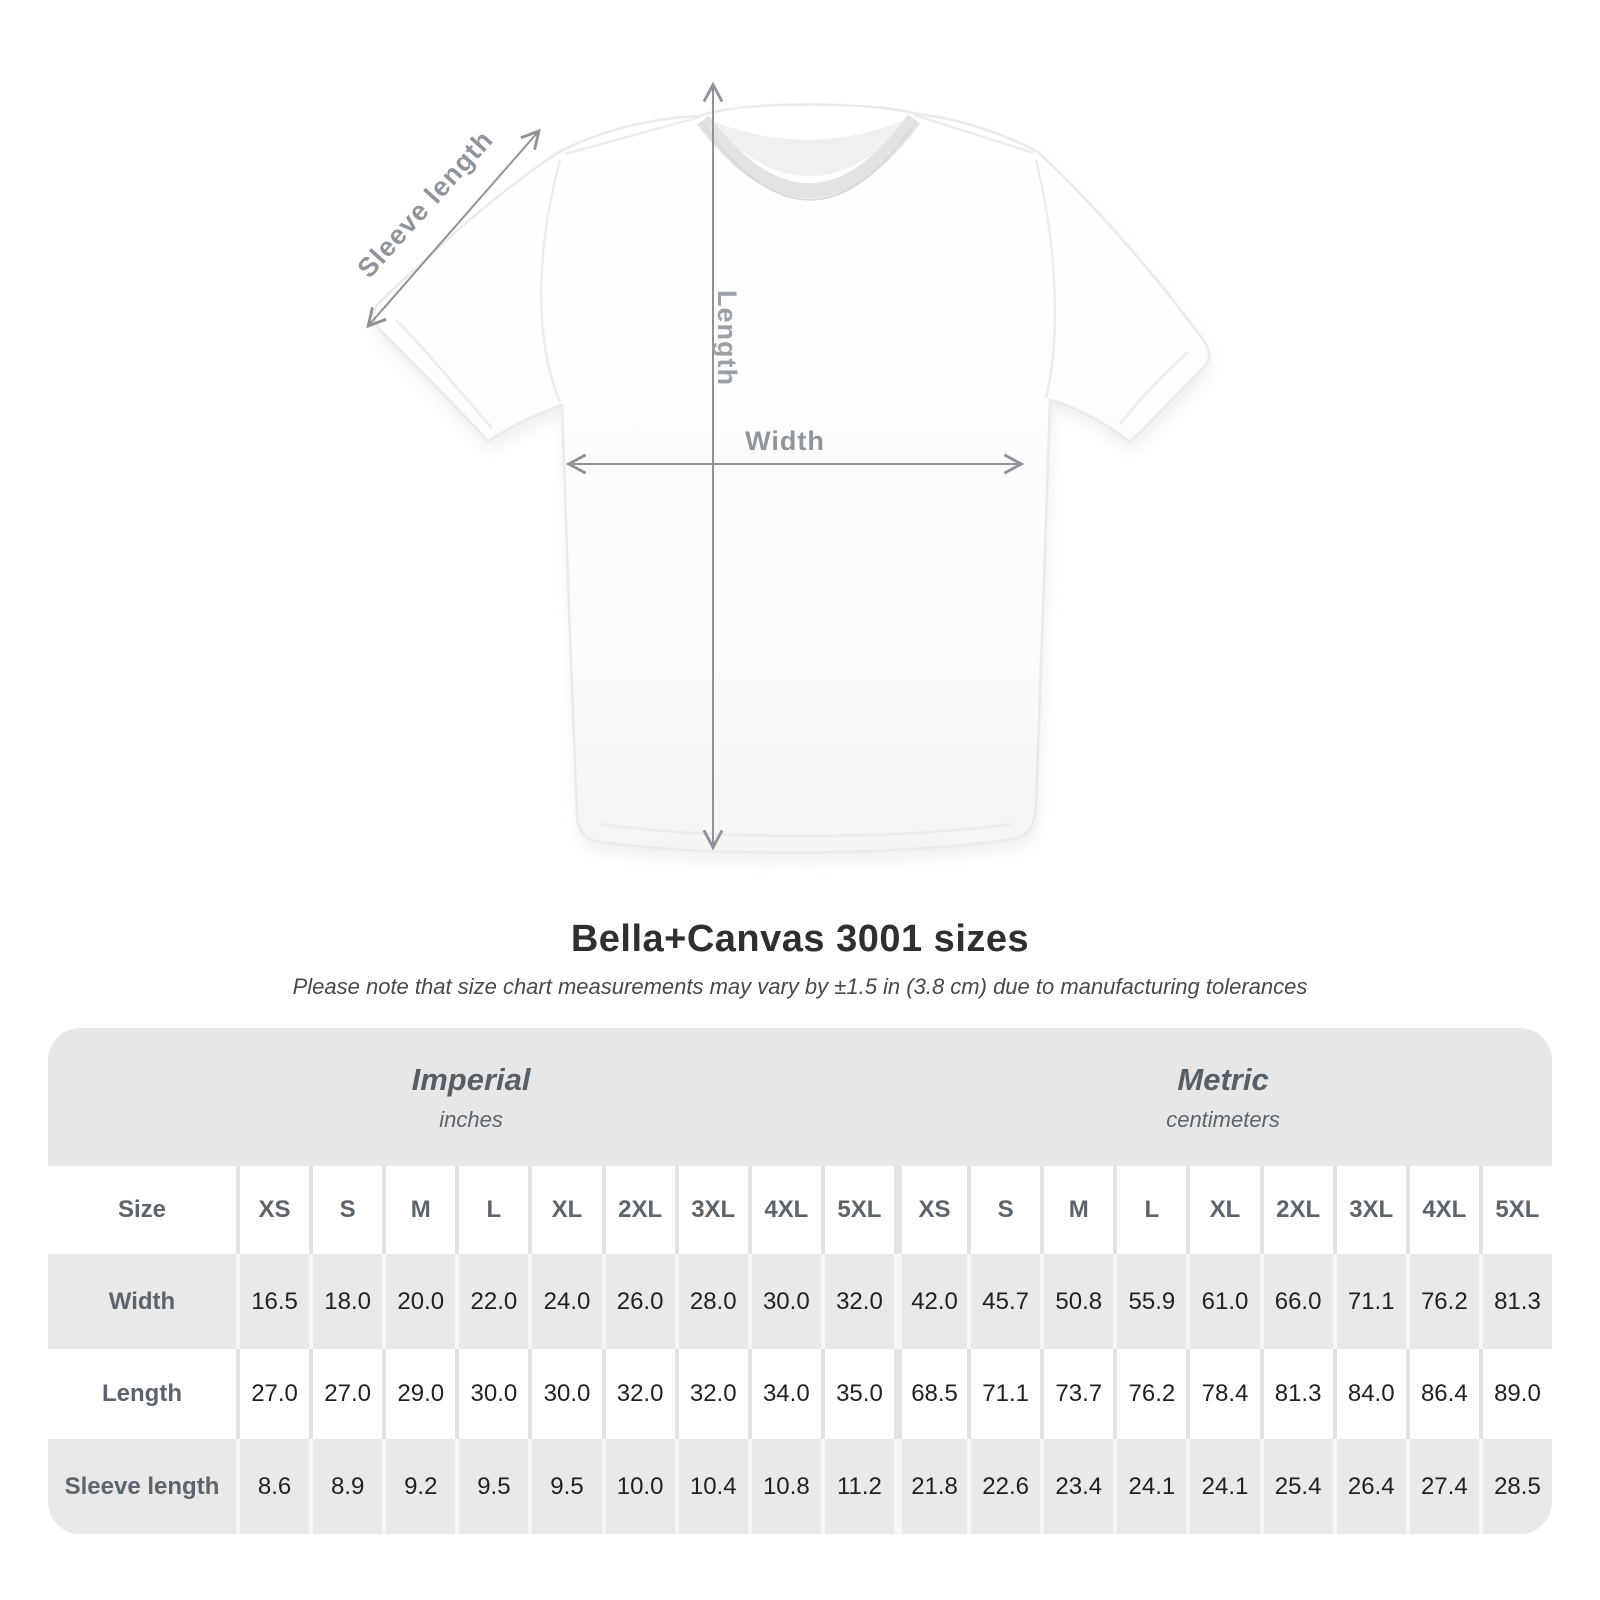 The image size is (1600, 1600). Describe the element at coordinates (1442, 1301) in the screenshot. I see `cell-width-metric-4xl: 76.2` at that location.